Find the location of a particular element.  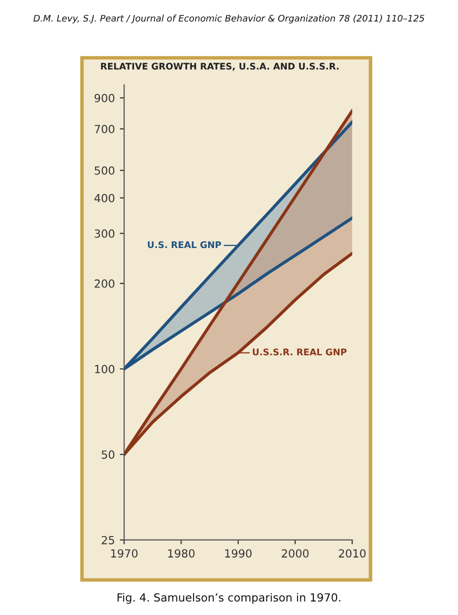

y-tick-label: 200 is located at coordinates (104, 283).